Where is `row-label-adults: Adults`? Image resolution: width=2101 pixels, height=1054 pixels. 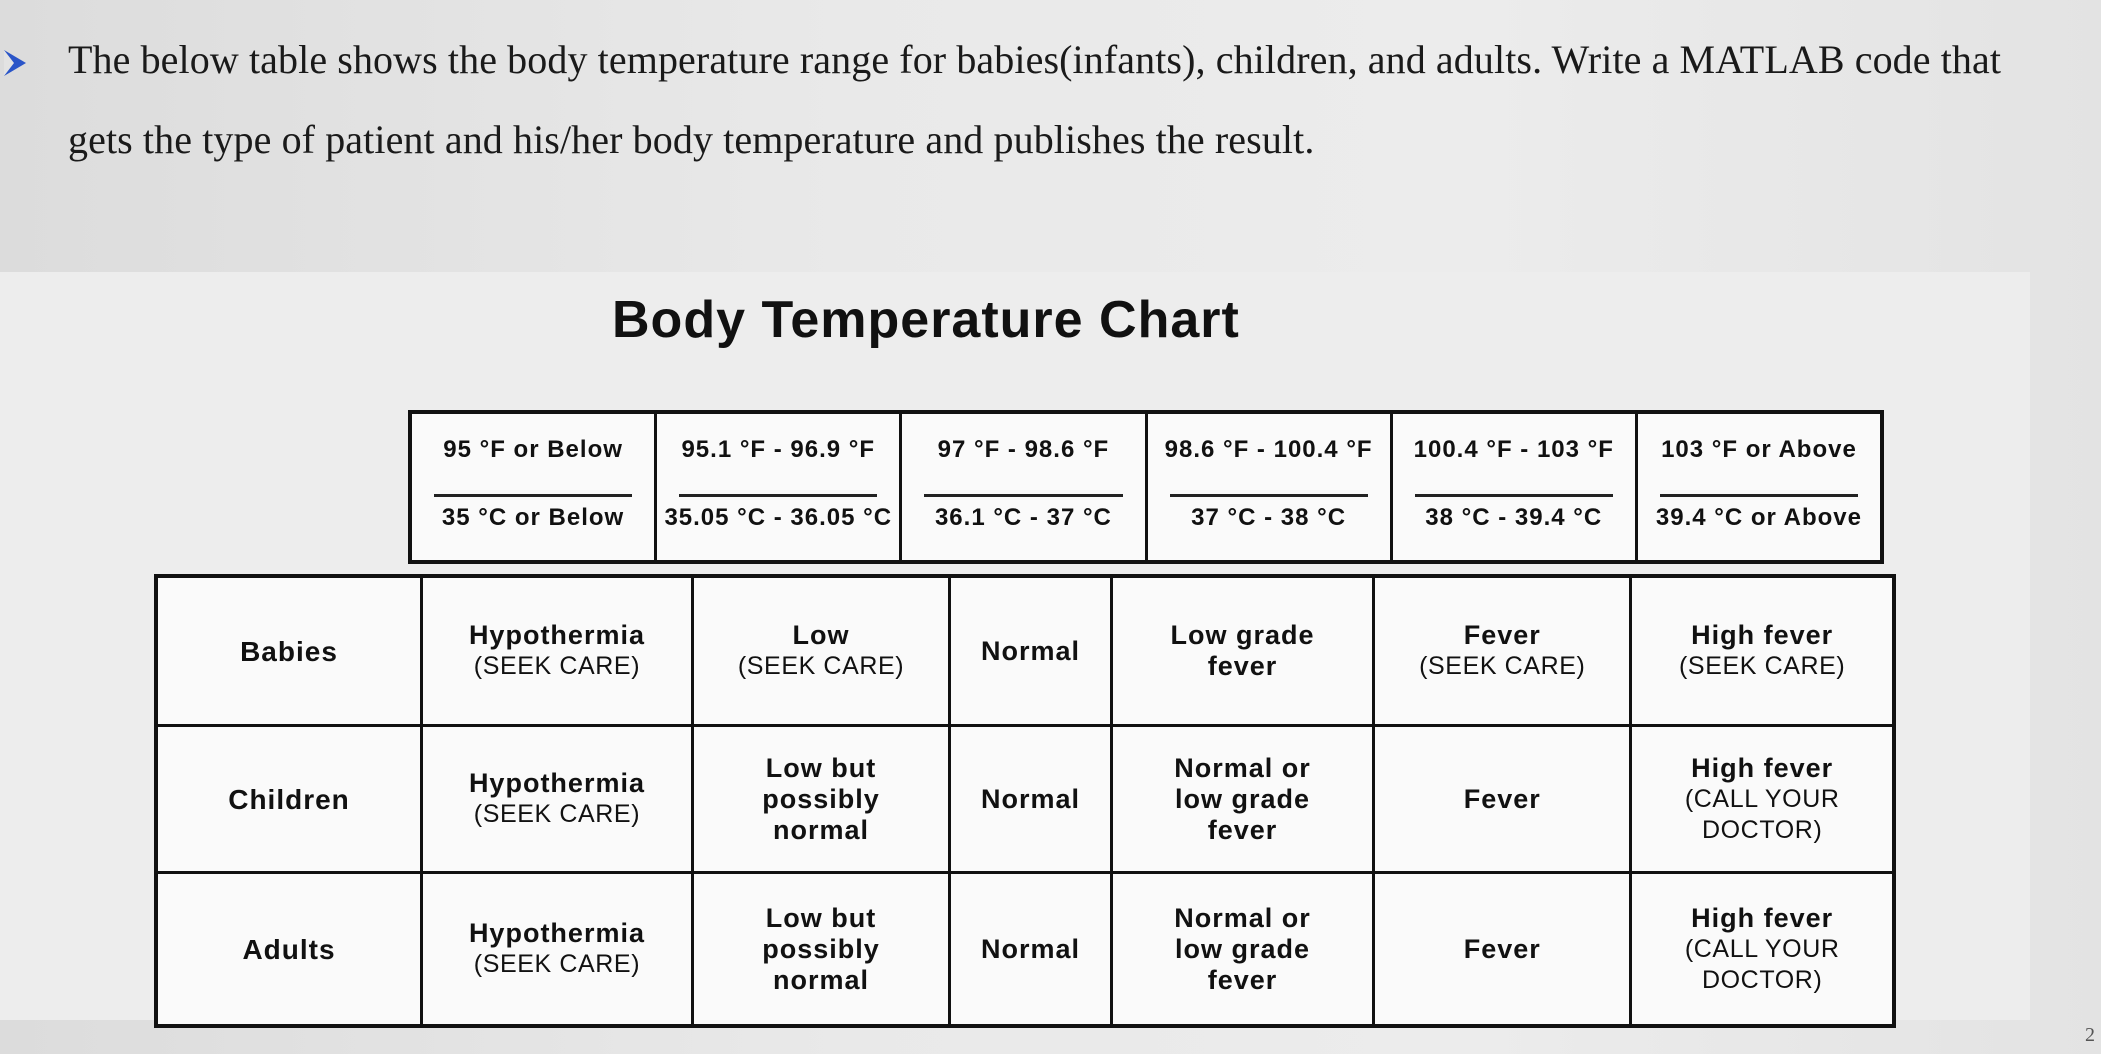
row-label-adults: Adults is located at coordinates (288, 949).